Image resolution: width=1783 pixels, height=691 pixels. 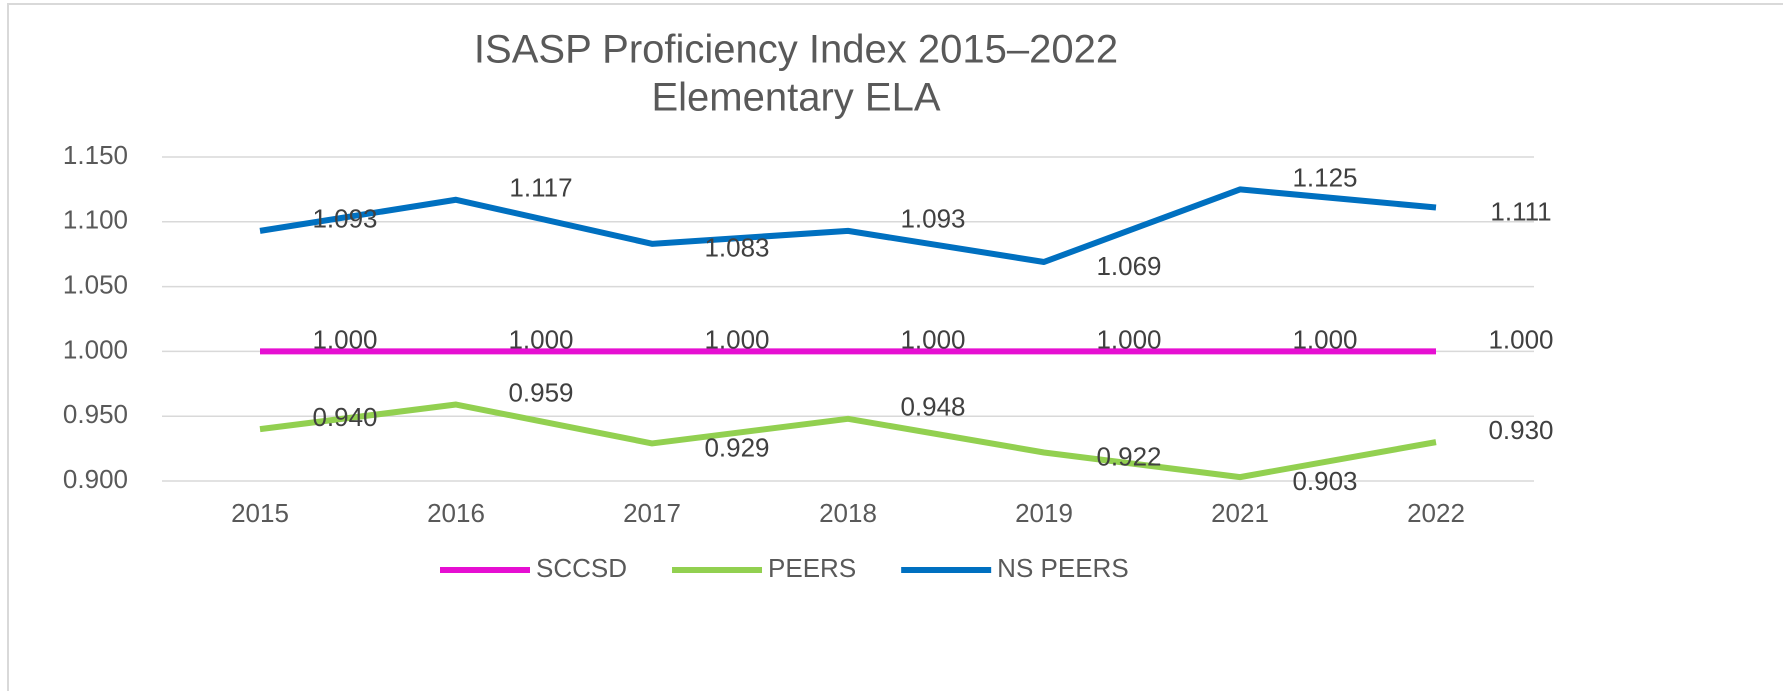 What do you see at coordinates (932, 407) in the screenshot?
I see `value-label: 0.948` at bounding box center [932, 407].